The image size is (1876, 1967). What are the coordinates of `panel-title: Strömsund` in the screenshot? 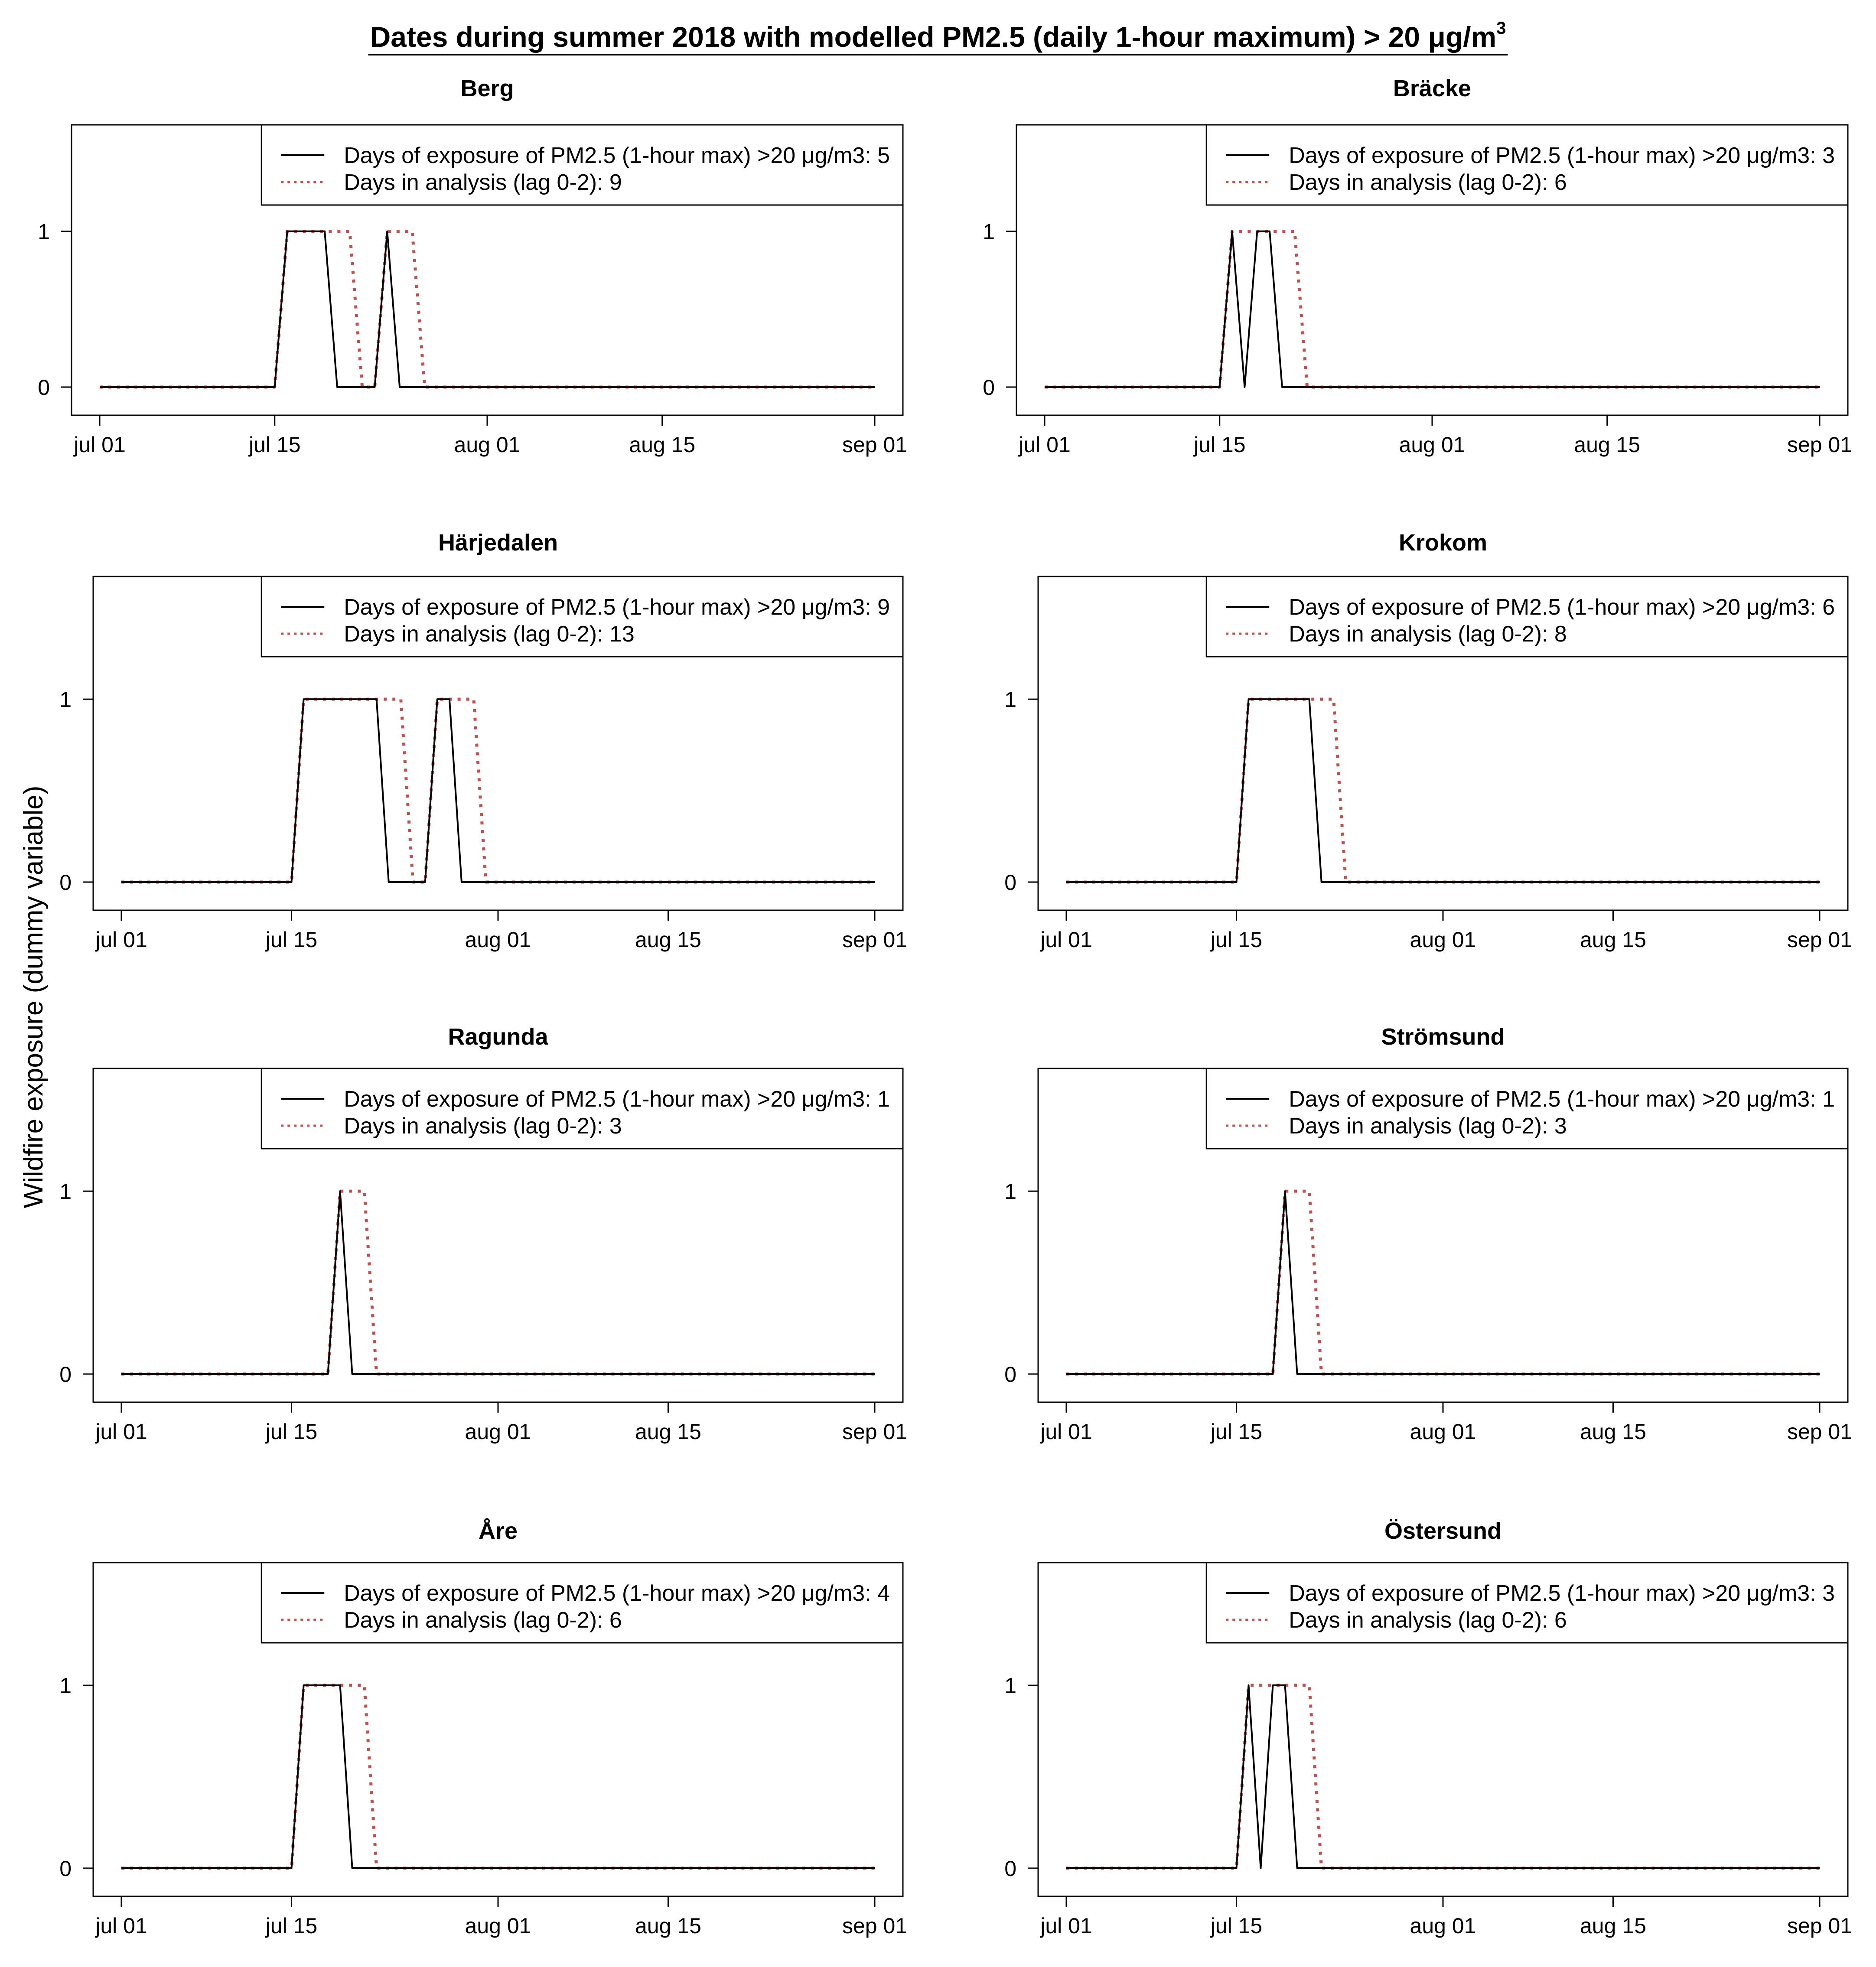 It's located at (1443, 1037).